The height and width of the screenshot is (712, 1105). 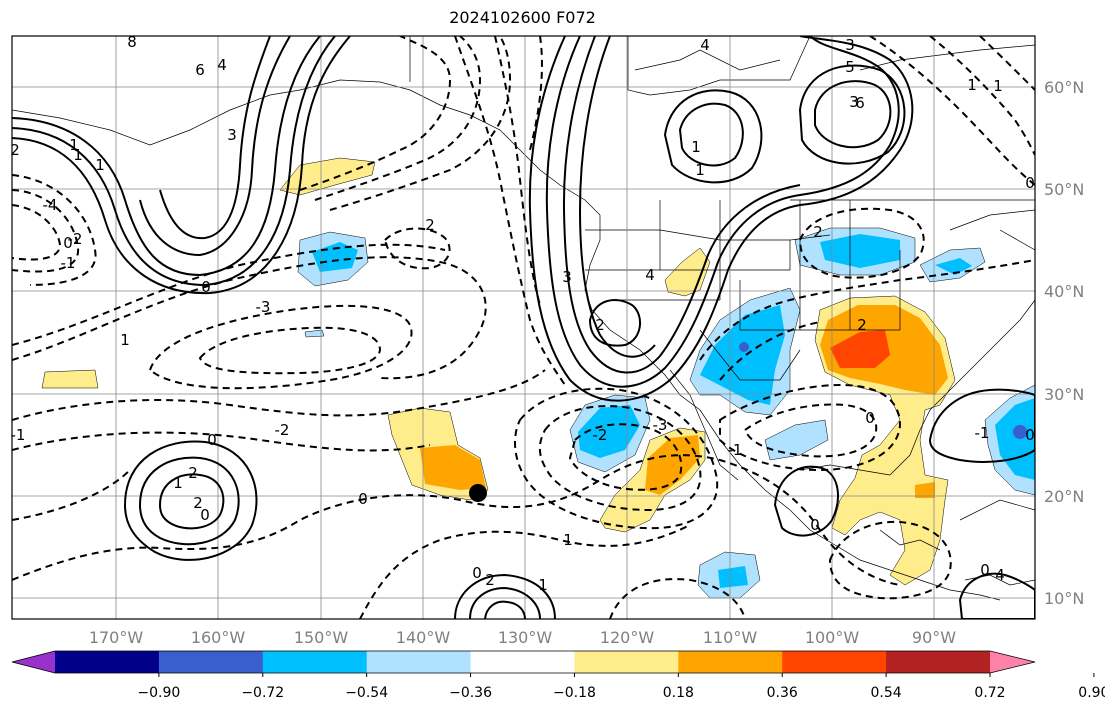 What do you see at coordinates (1064, 189) in the screenshot?
I see `lat-label: 50°N` at bounding box center [1064, 189].